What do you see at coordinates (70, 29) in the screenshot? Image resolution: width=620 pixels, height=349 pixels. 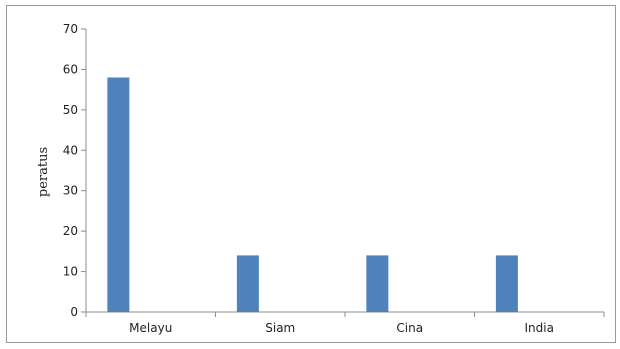 I see `y-tick-label: 70` at bounding box center [70, 29].